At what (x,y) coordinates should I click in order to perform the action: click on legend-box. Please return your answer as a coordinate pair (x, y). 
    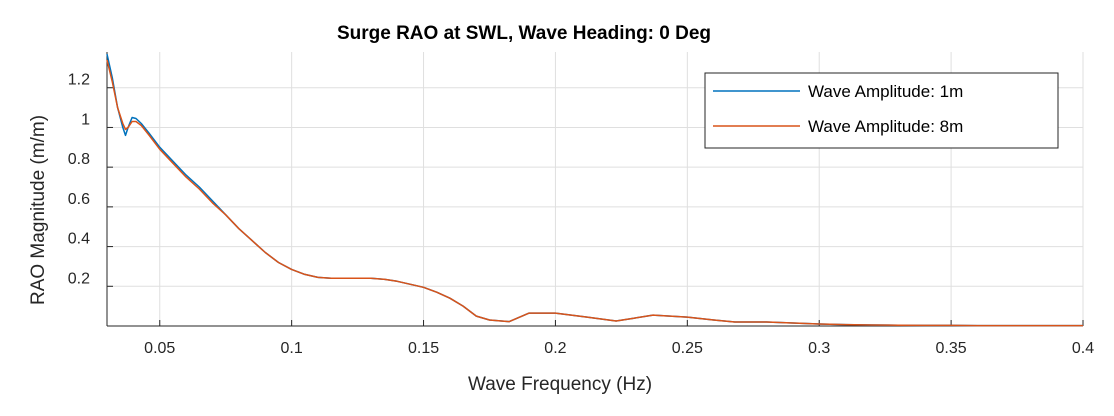
    Looking at the image, I should click on (881, 110).